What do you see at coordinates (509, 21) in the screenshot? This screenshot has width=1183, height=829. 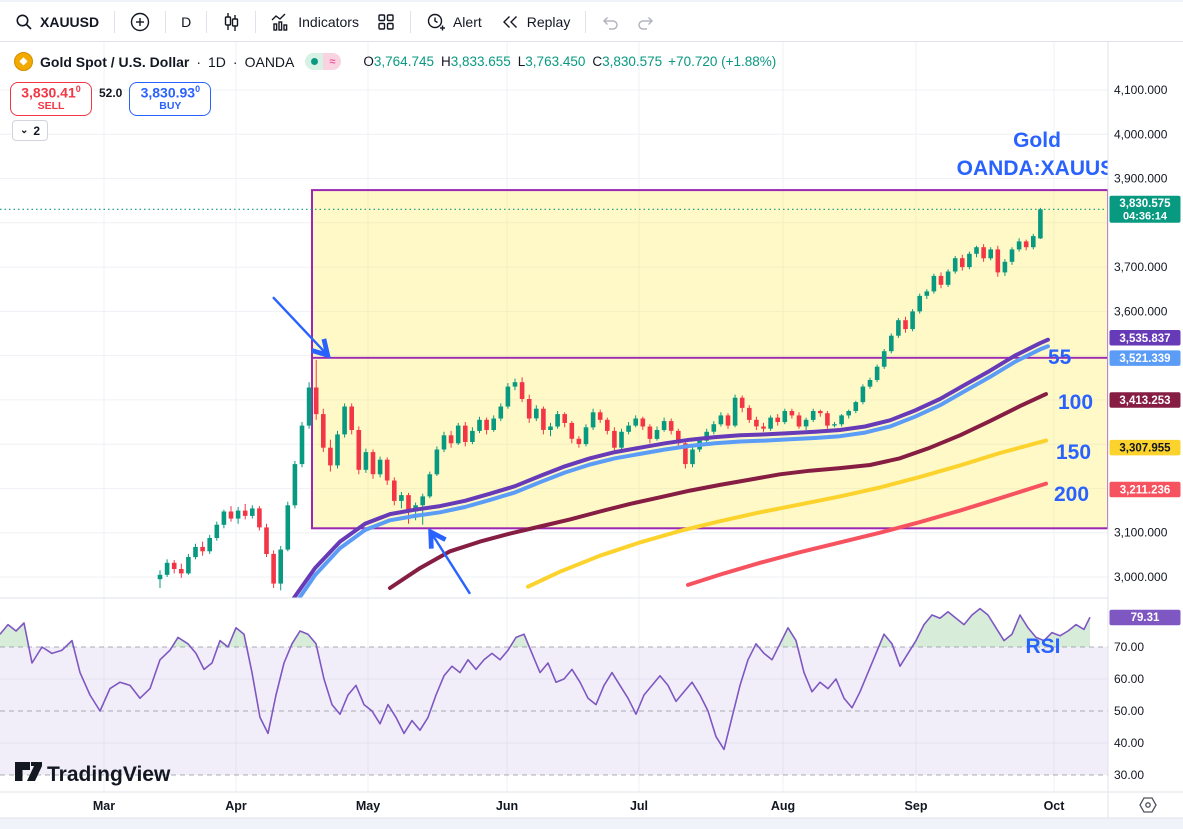 I see `replay-rewind-icon` at bounding box center [509, 21].